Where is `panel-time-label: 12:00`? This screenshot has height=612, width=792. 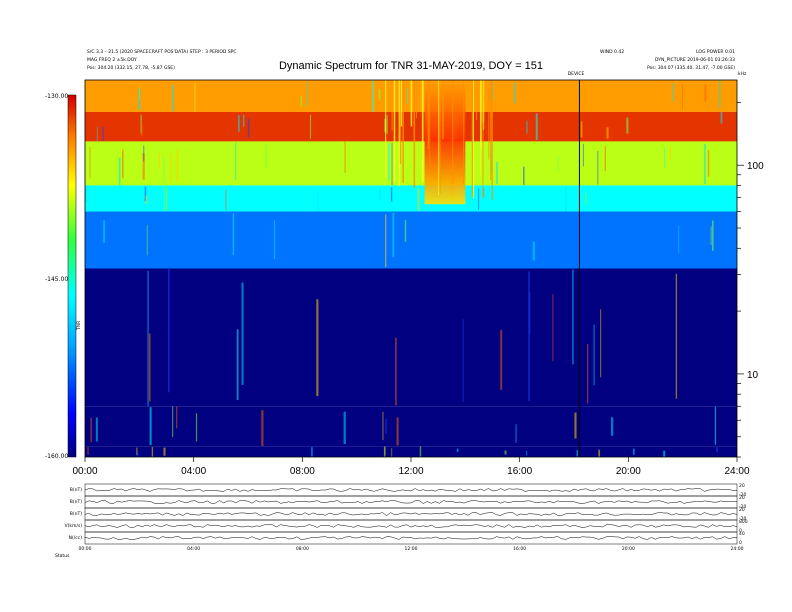
panel-time-label: 12:00 is located at coordinates (411, 549).